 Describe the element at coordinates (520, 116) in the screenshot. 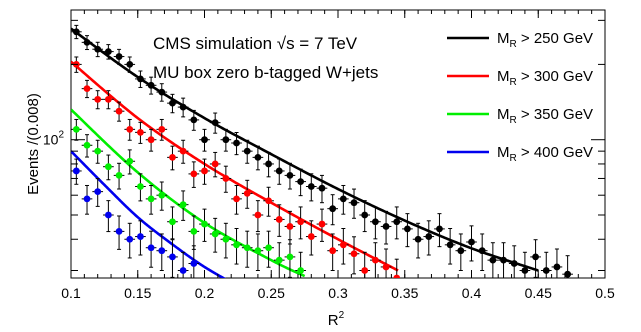

I see `legend-entry-3: MR > 350 GeV` at that location.